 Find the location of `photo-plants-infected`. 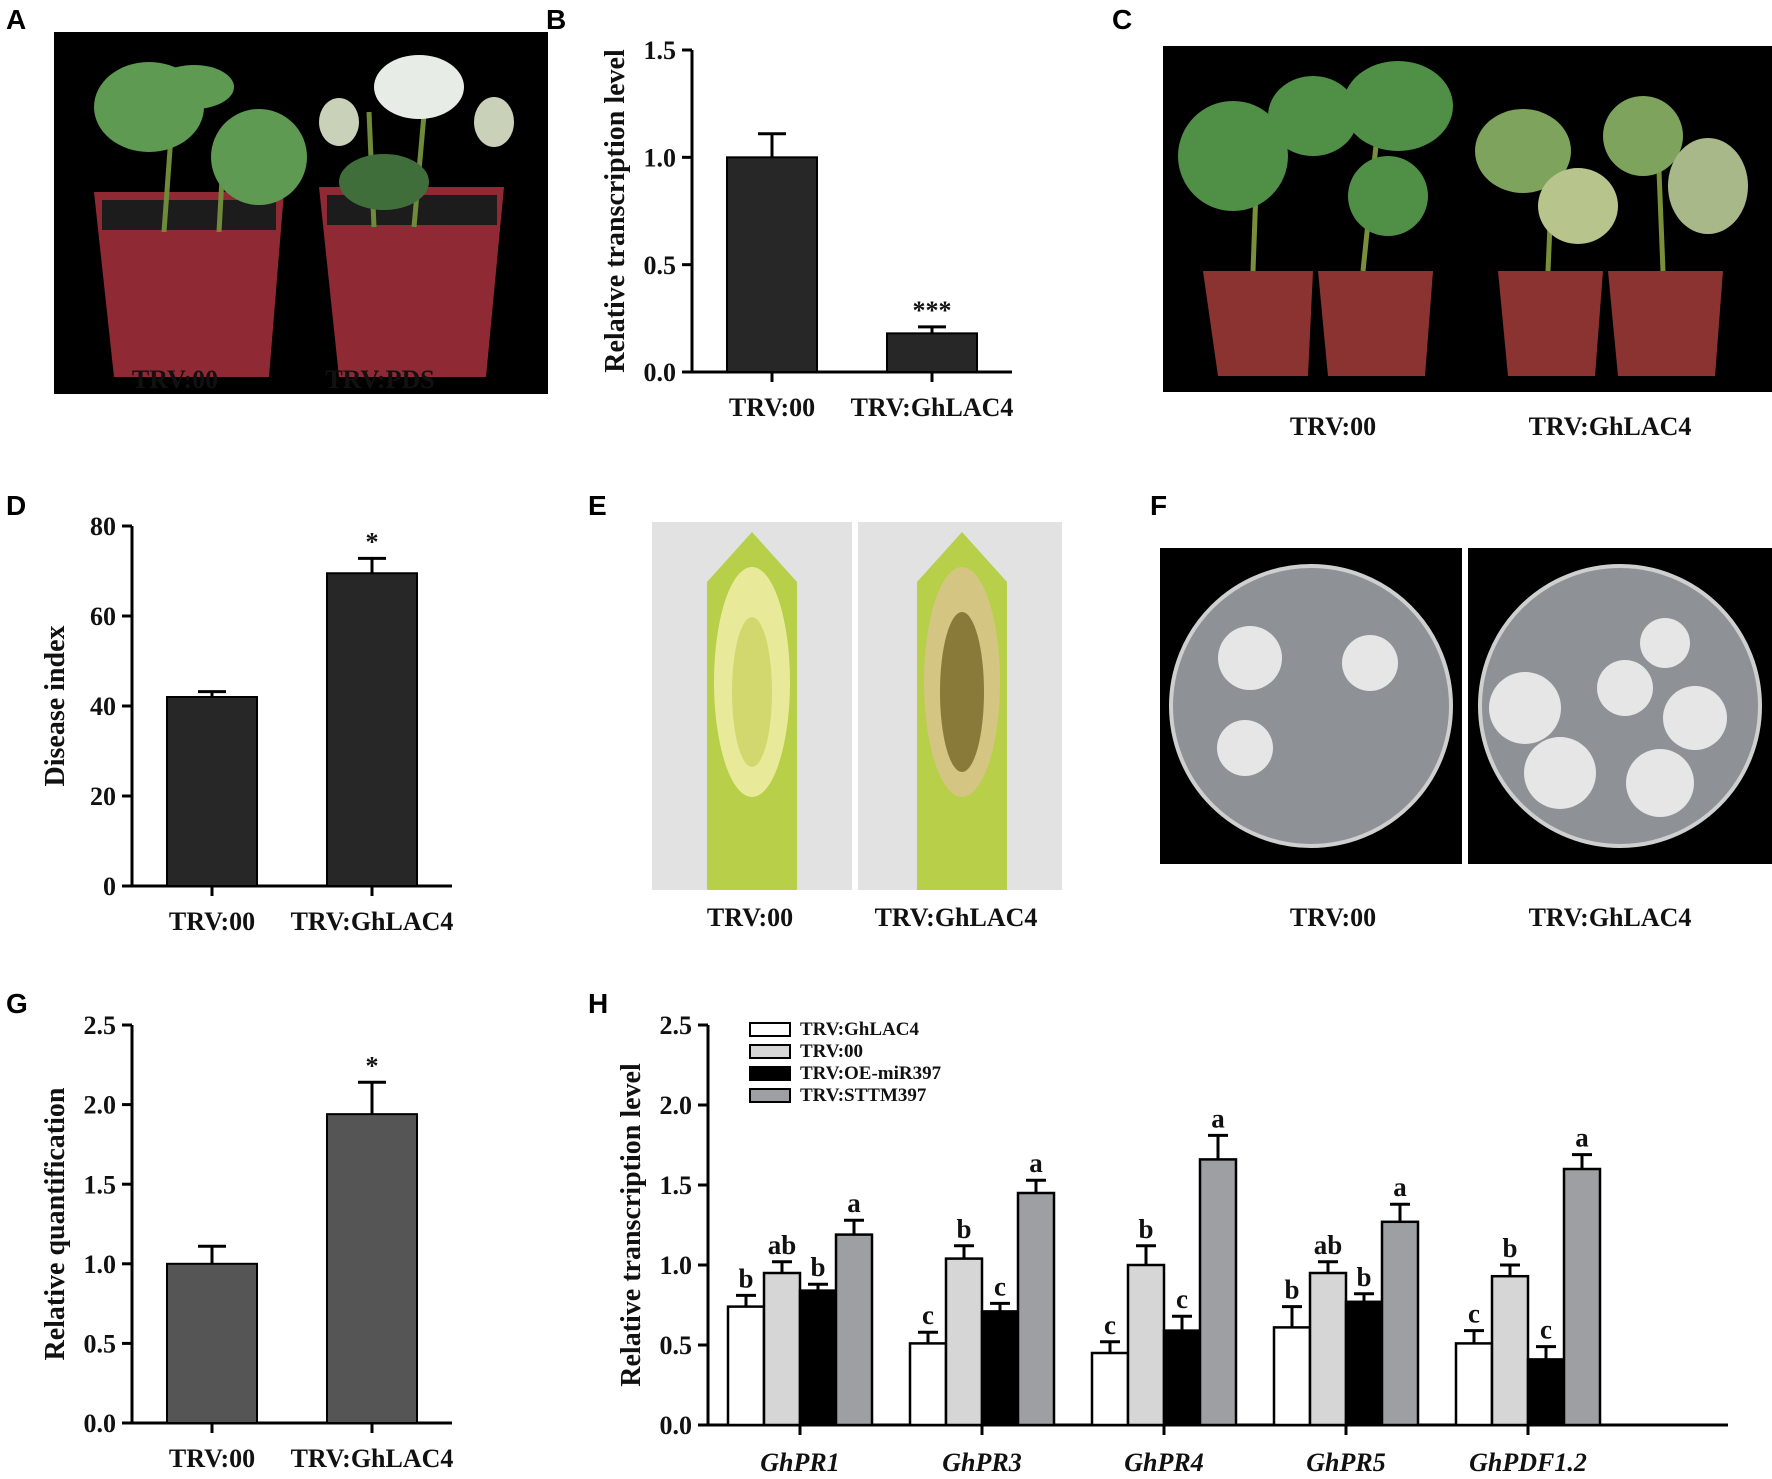

photo-plants-infected is located at coordinates (1467, 219).